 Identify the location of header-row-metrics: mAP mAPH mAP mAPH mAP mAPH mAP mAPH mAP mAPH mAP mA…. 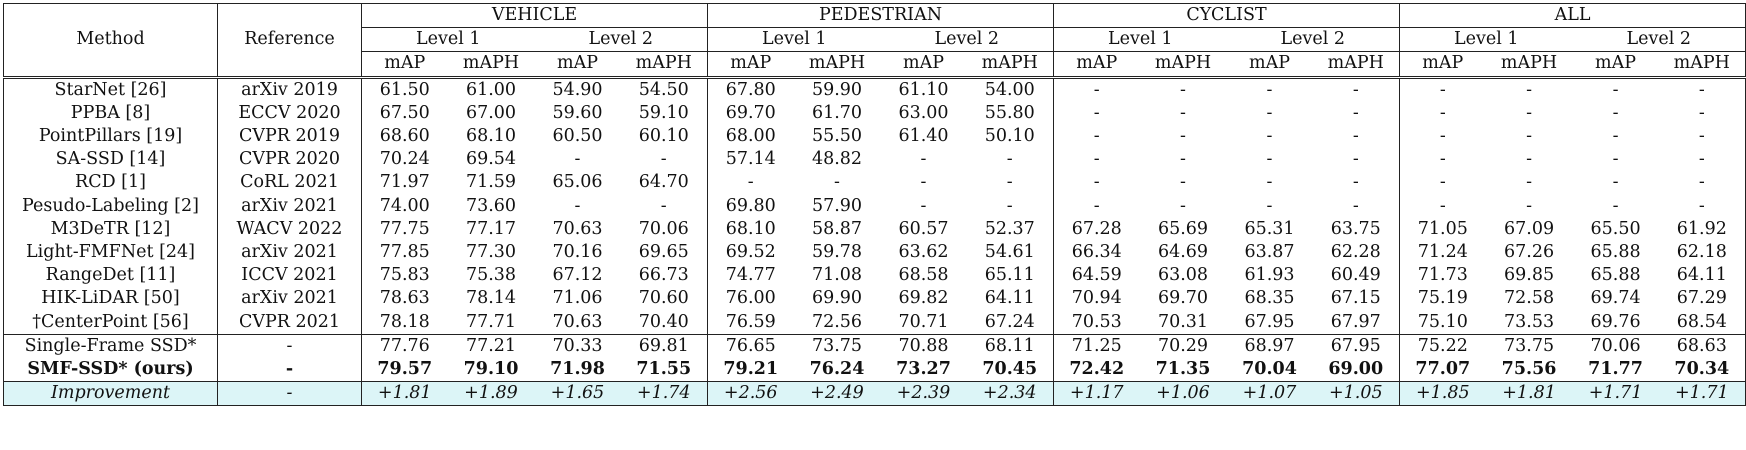
(875, 65).